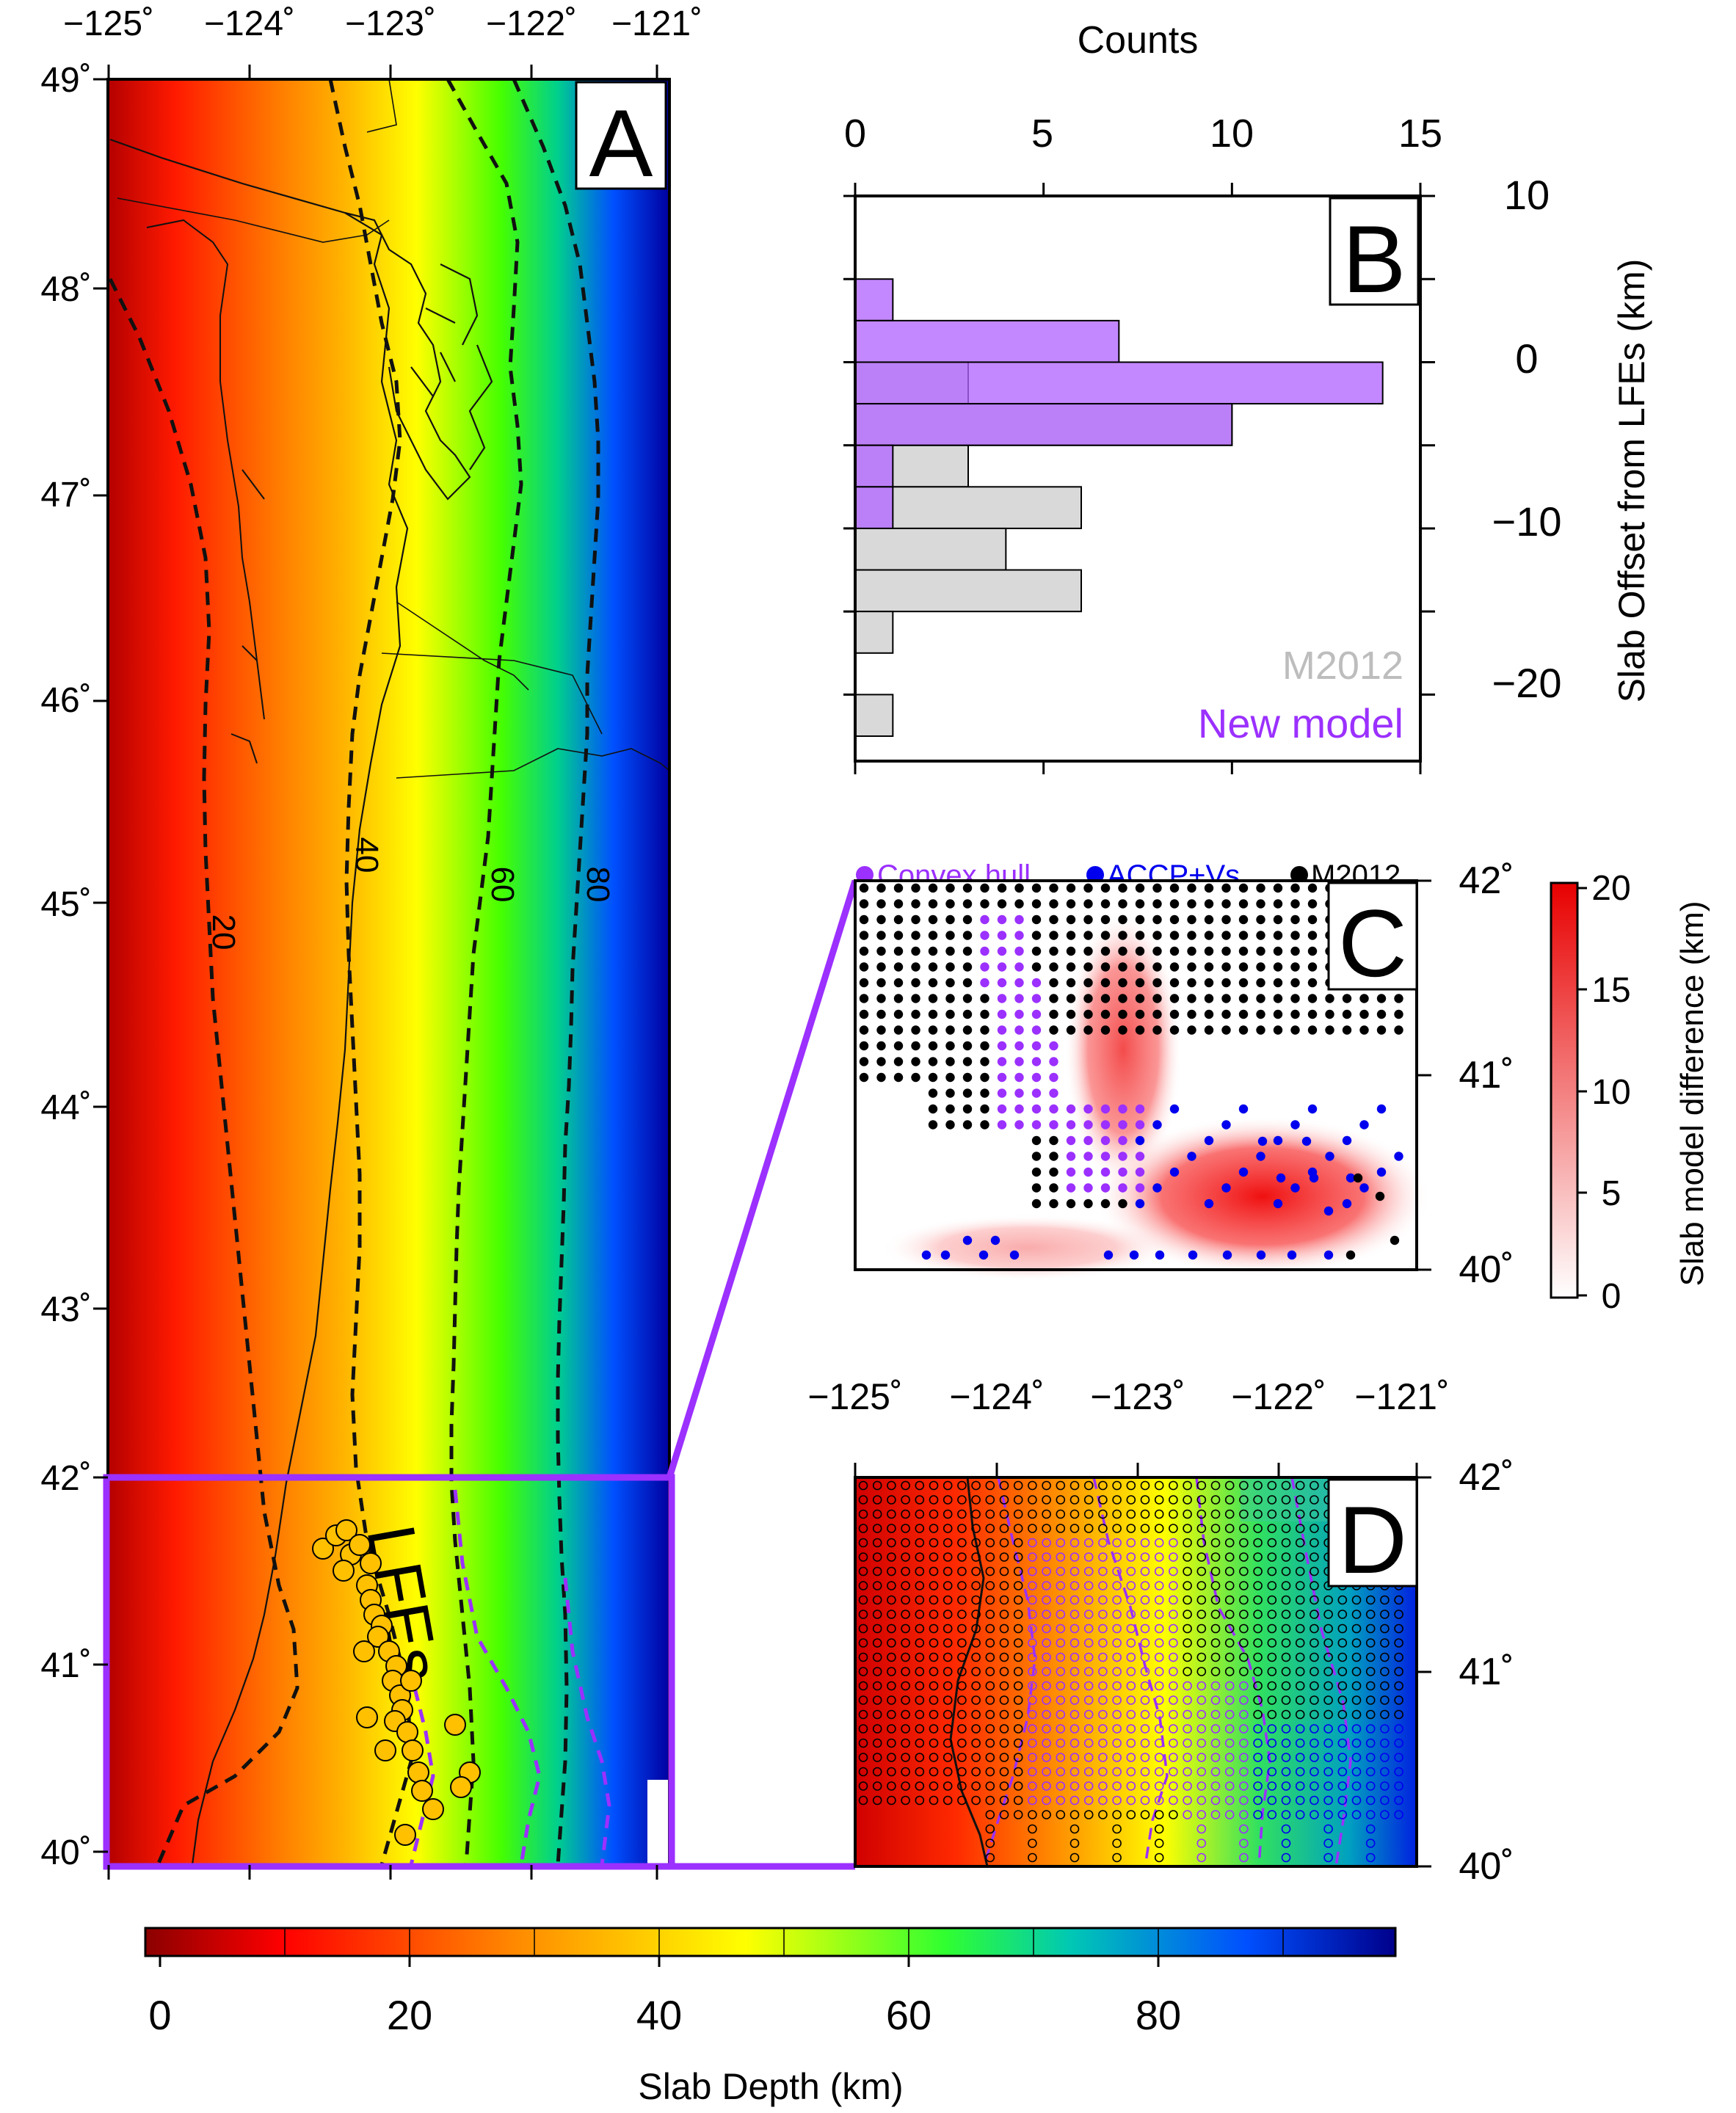  I want to click on b-x-tick-2: 10, so click(1232, 134).